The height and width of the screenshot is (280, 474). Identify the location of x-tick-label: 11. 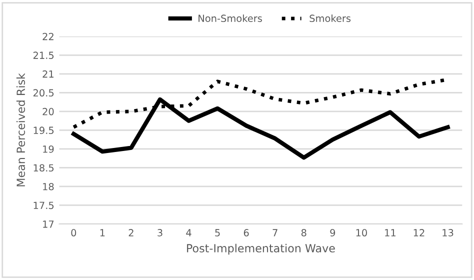
(390, 232).